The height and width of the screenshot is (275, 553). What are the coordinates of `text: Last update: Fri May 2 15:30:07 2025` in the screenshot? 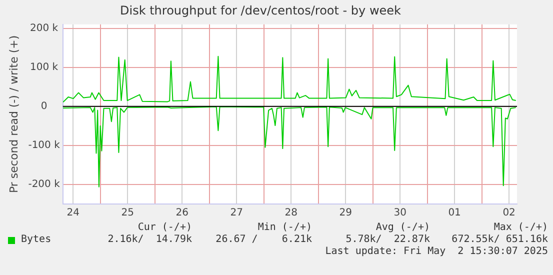 It's located at (436, 252).